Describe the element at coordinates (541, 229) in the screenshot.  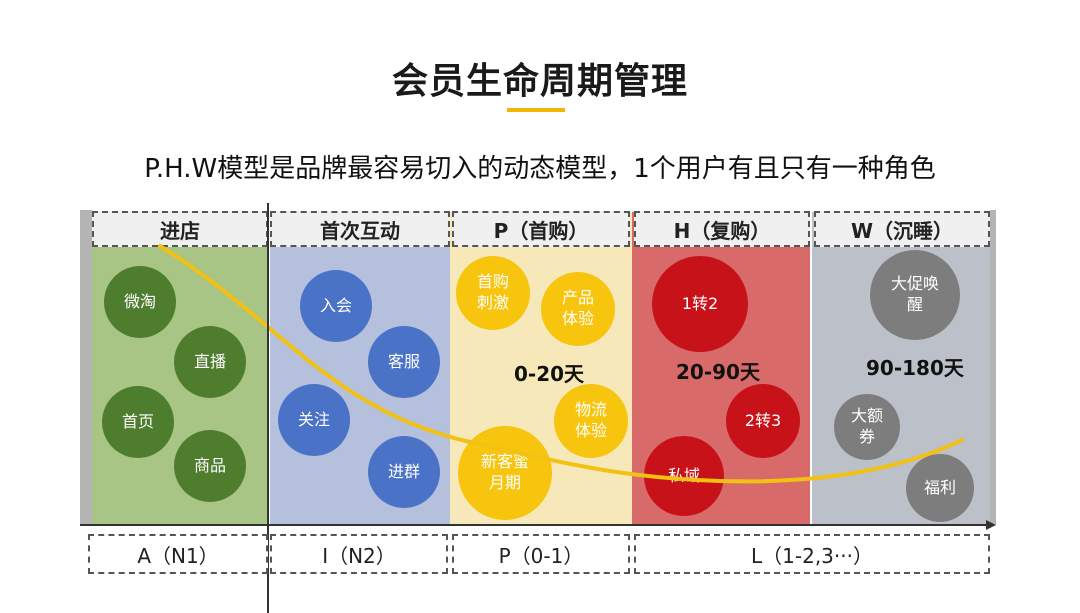
I see `stage-header-p: P（首购）` at that location.